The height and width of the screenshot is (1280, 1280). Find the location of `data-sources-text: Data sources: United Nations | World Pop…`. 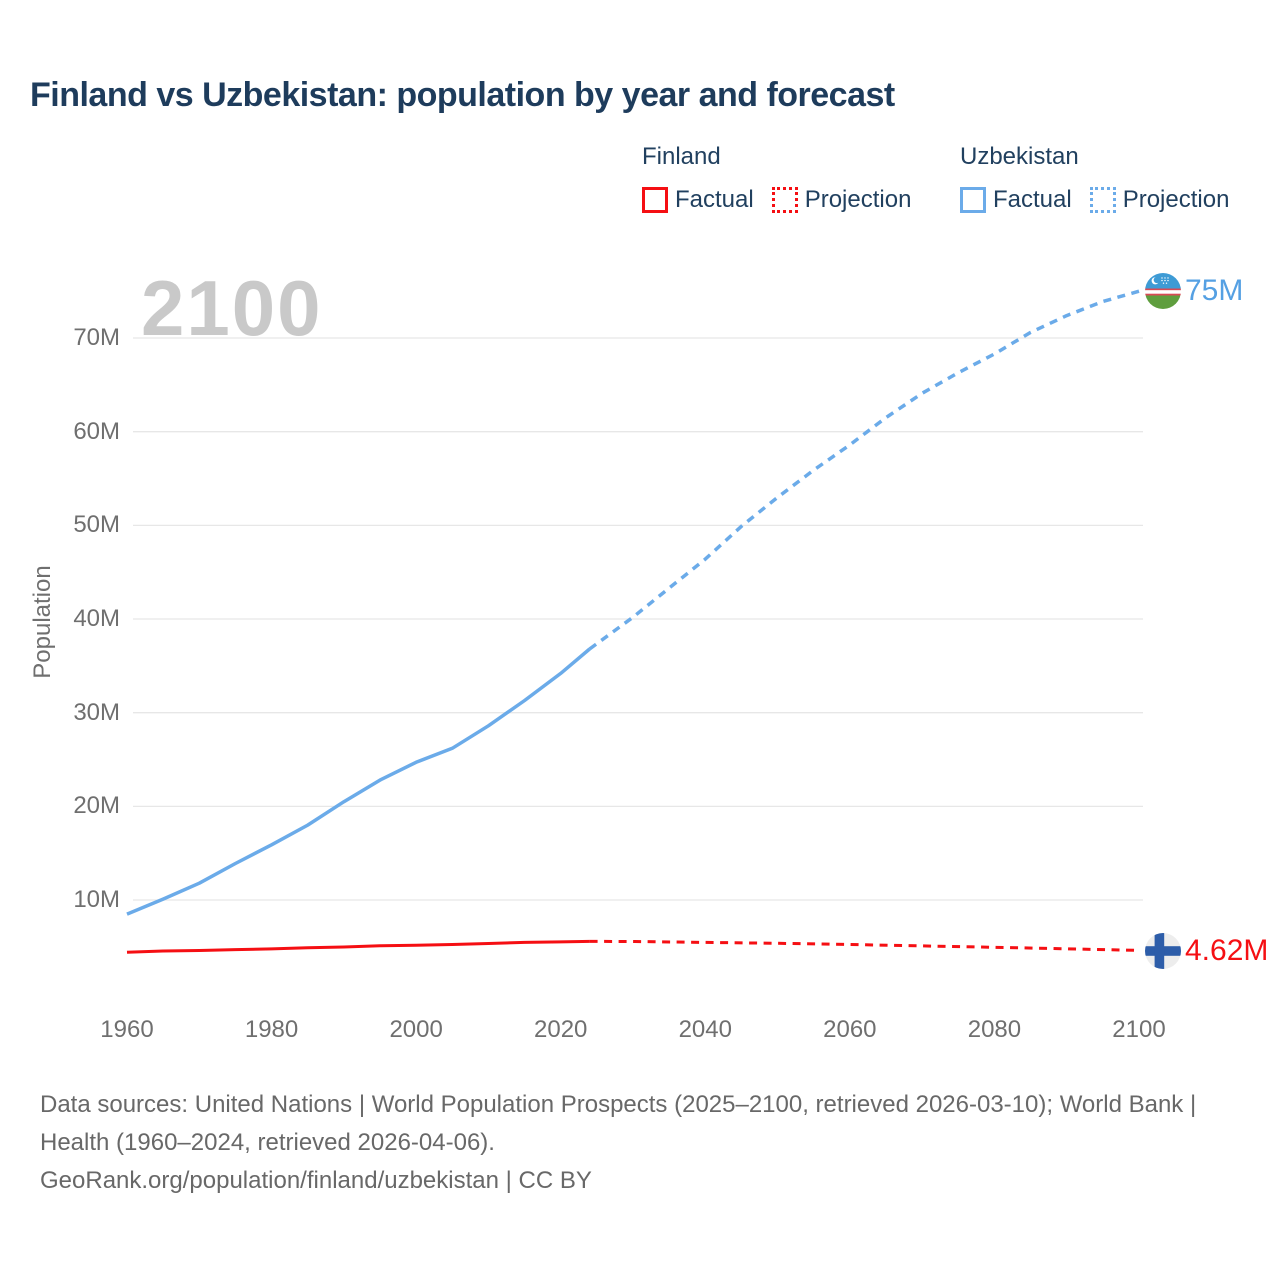

data-sources-text: Data sources: United Nations | World Pop… is located at coordinates (618, 1123).